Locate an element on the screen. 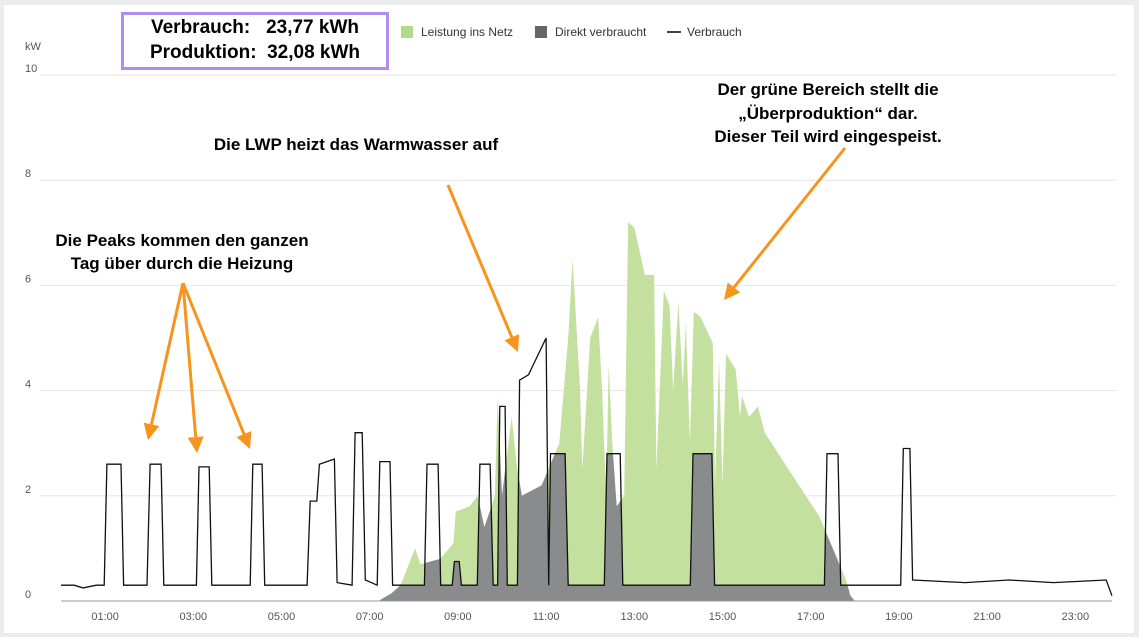 Image resolution: width=1139 pixels, height=637 pixels. legend-direct-swatch is located at coordinates (541, 32).